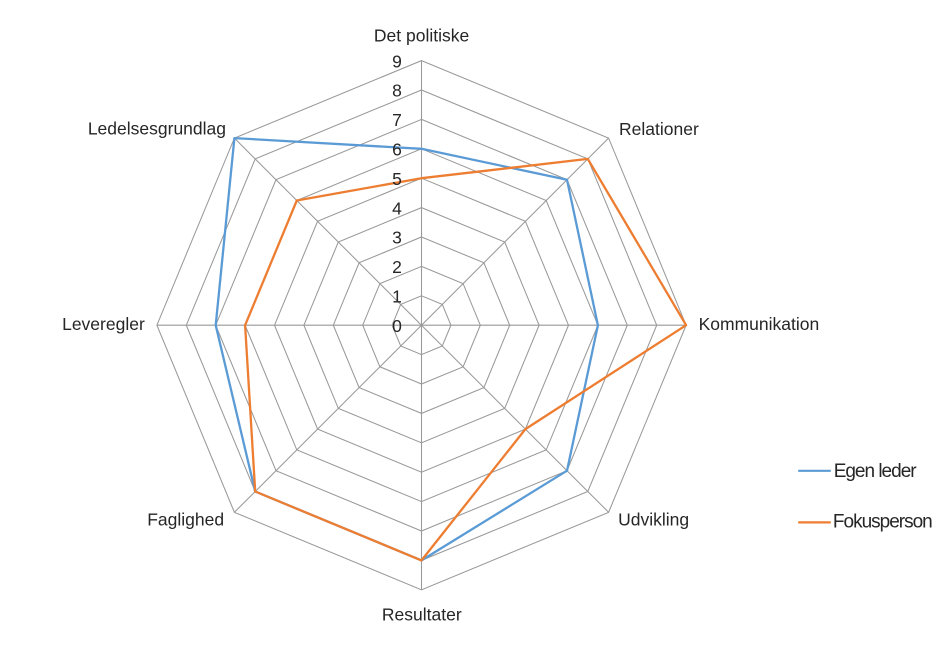  I want to click on svg-text: Resultater, so click(422, 614).